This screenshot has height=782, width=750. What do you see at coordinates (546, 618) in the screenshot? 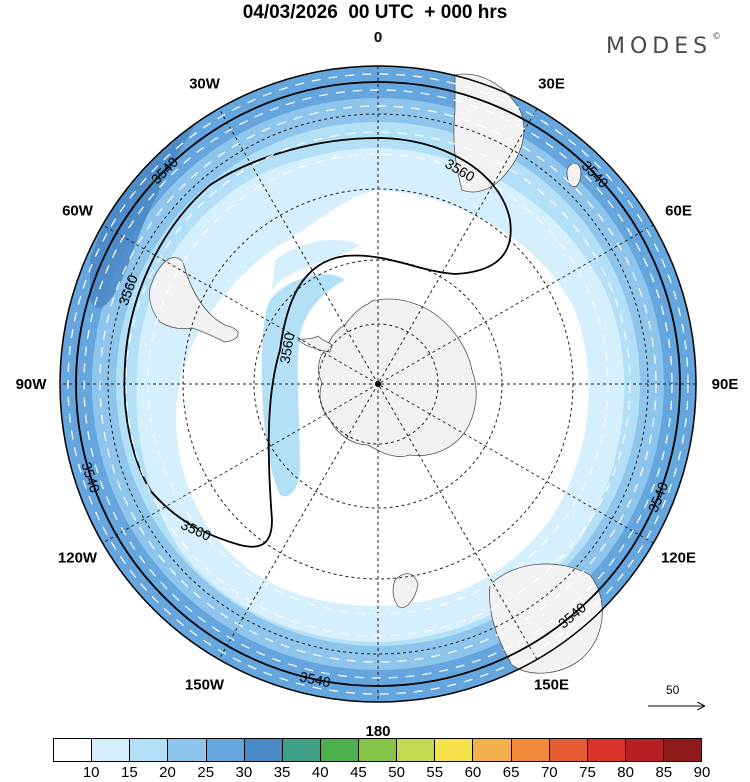
I see `australia` at bounding box center [546, 618].